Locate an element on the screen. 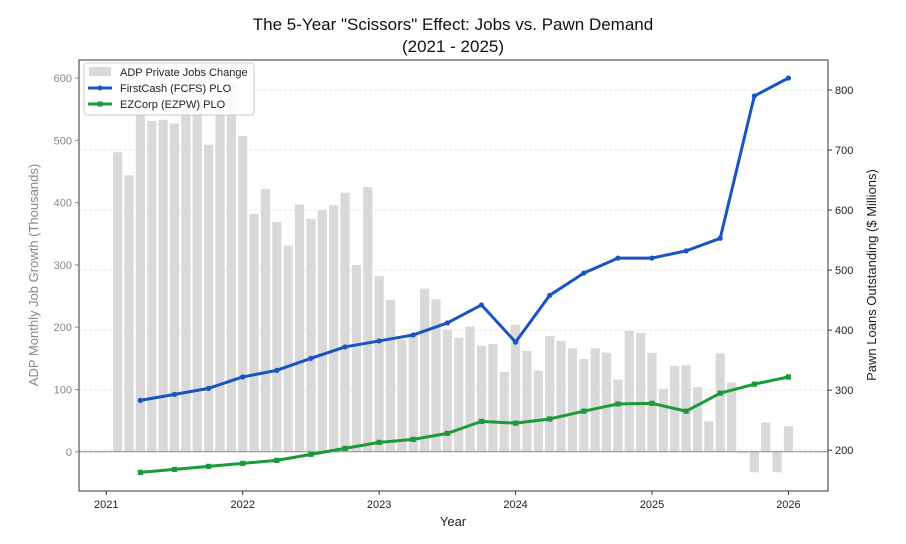 The height and width of the screenshot is (544, 906). legend-marker-firstcash is located at coordinates (100, 88).